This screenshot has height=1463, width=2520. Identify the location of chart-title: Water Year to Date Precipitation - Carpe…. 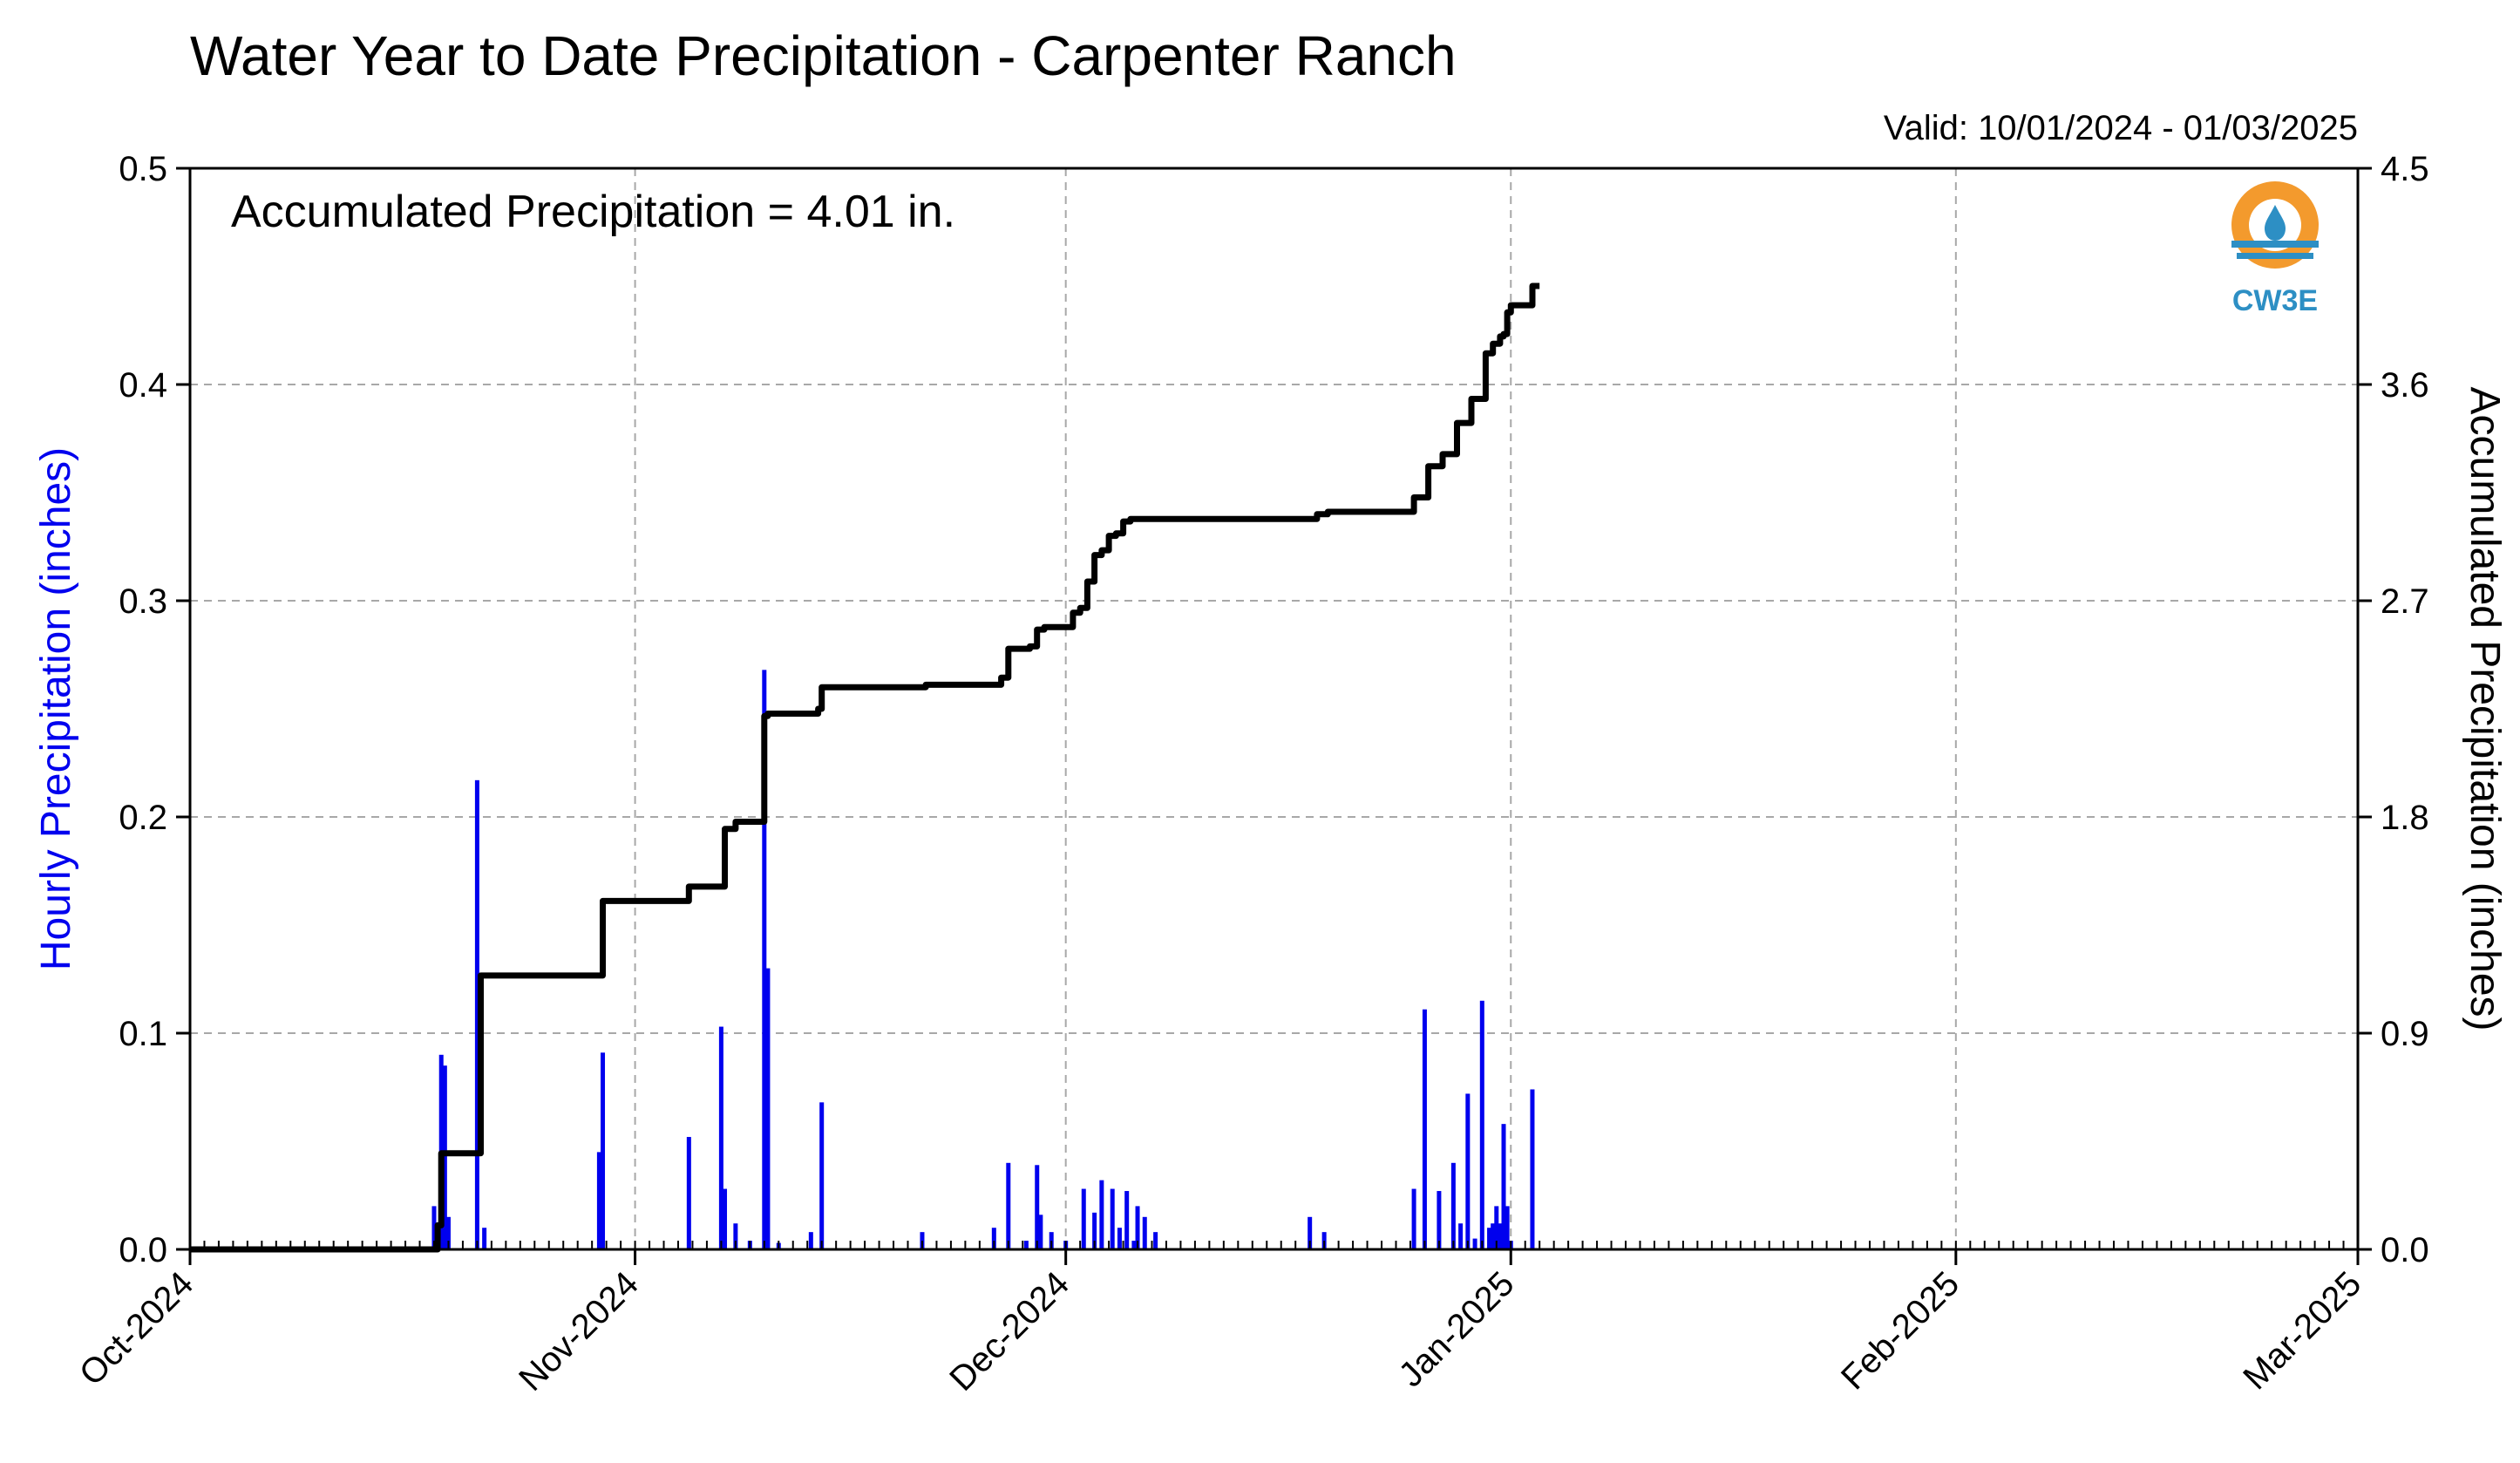
(823, 55).